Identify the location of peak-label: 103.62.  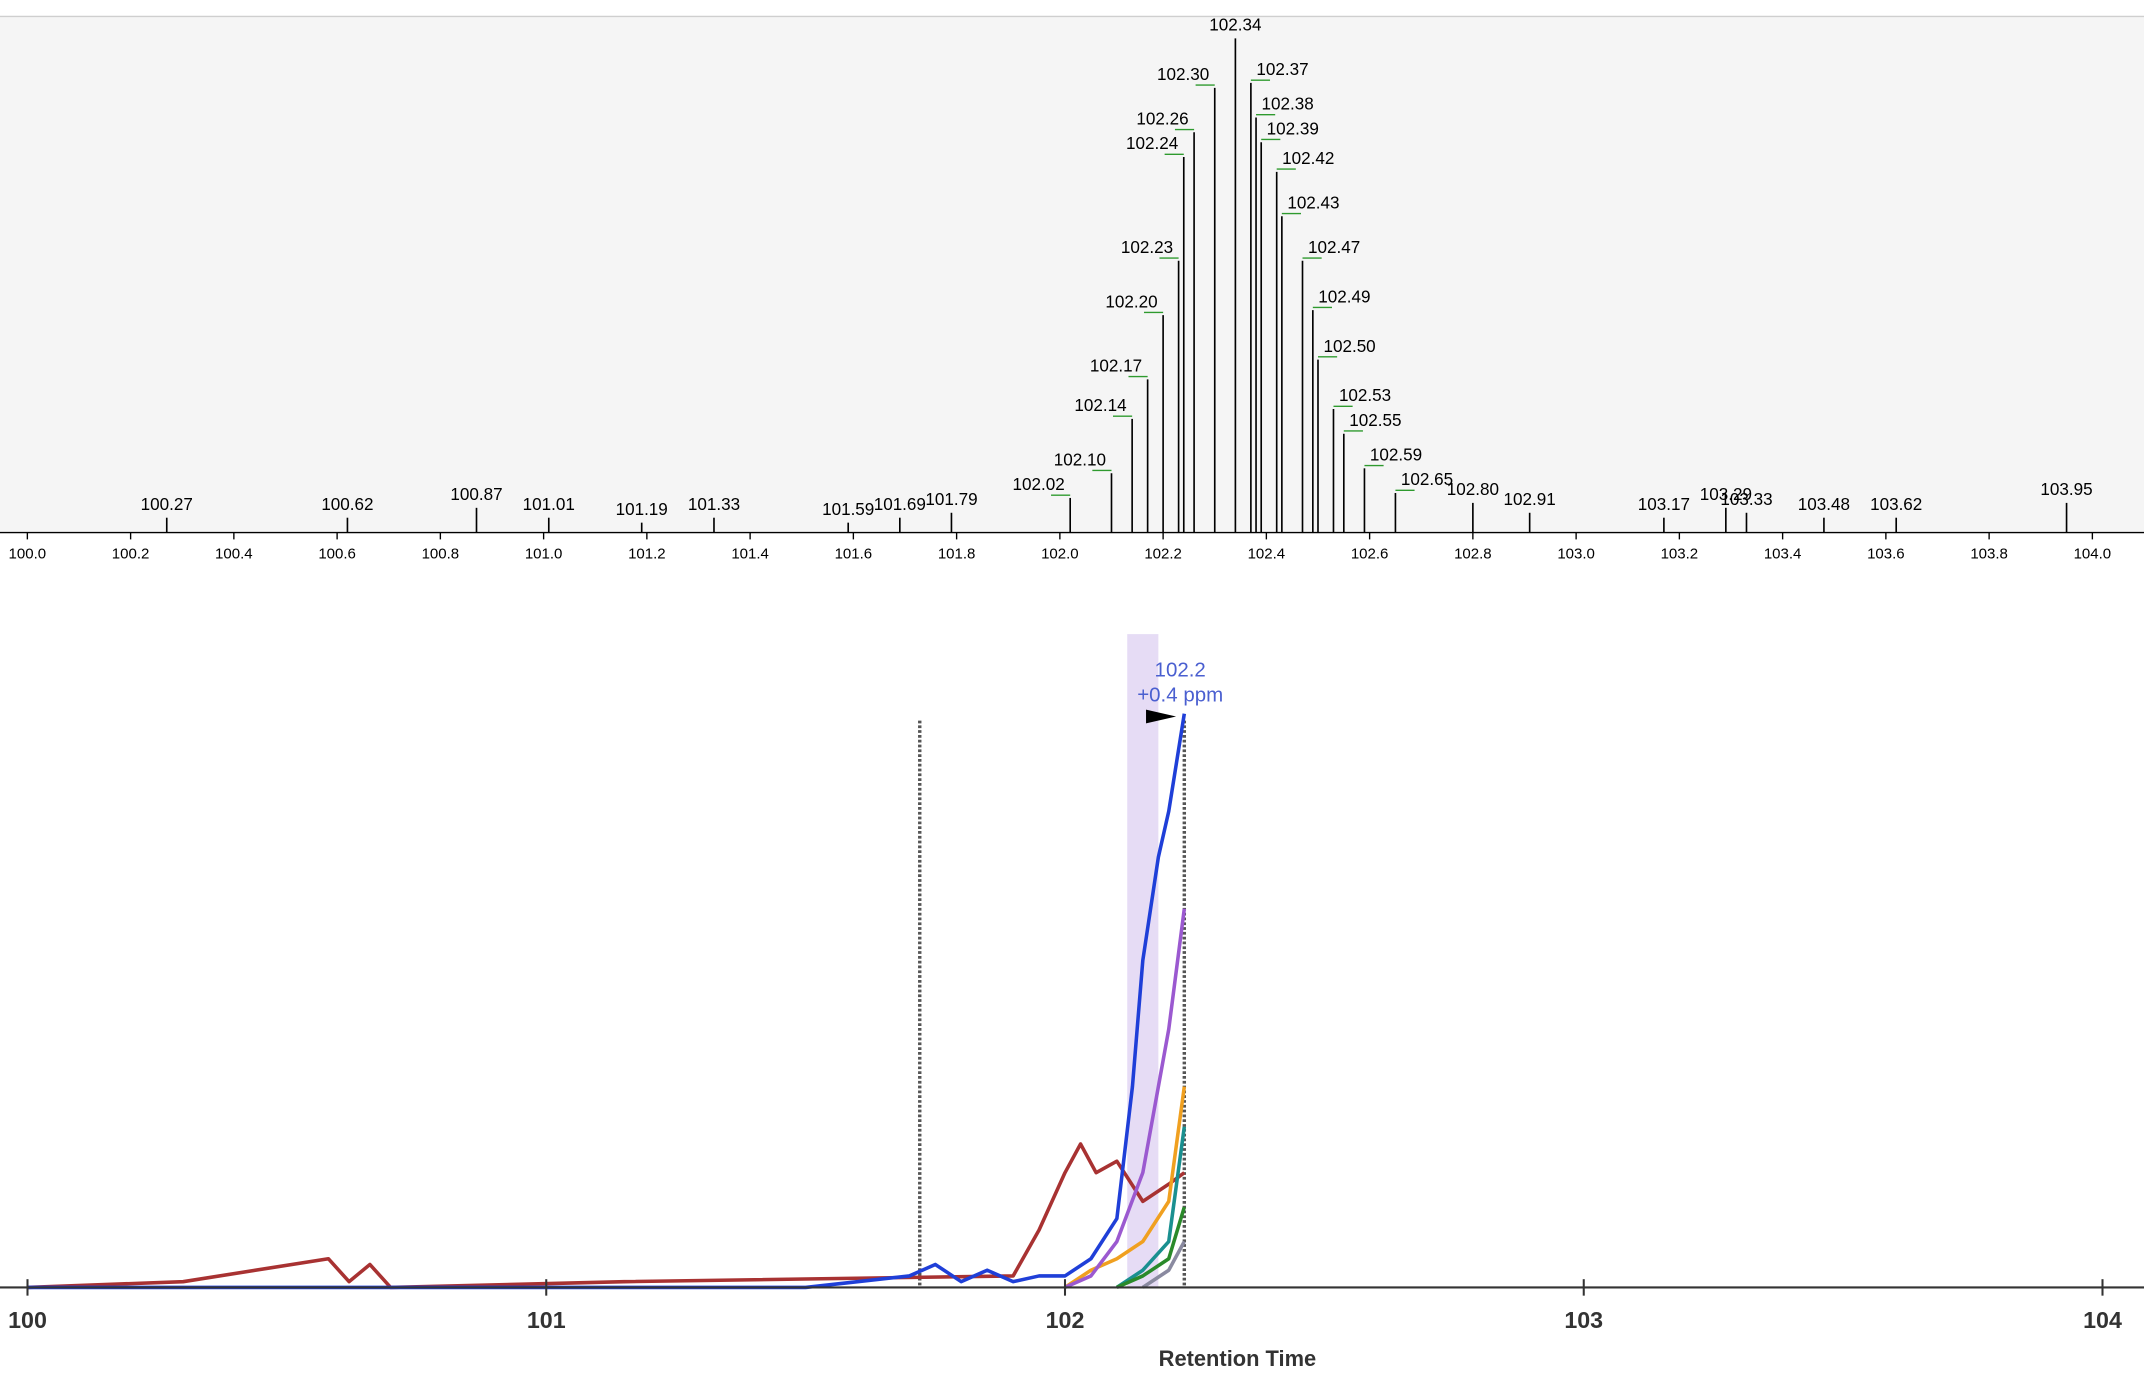
(1896, 504).